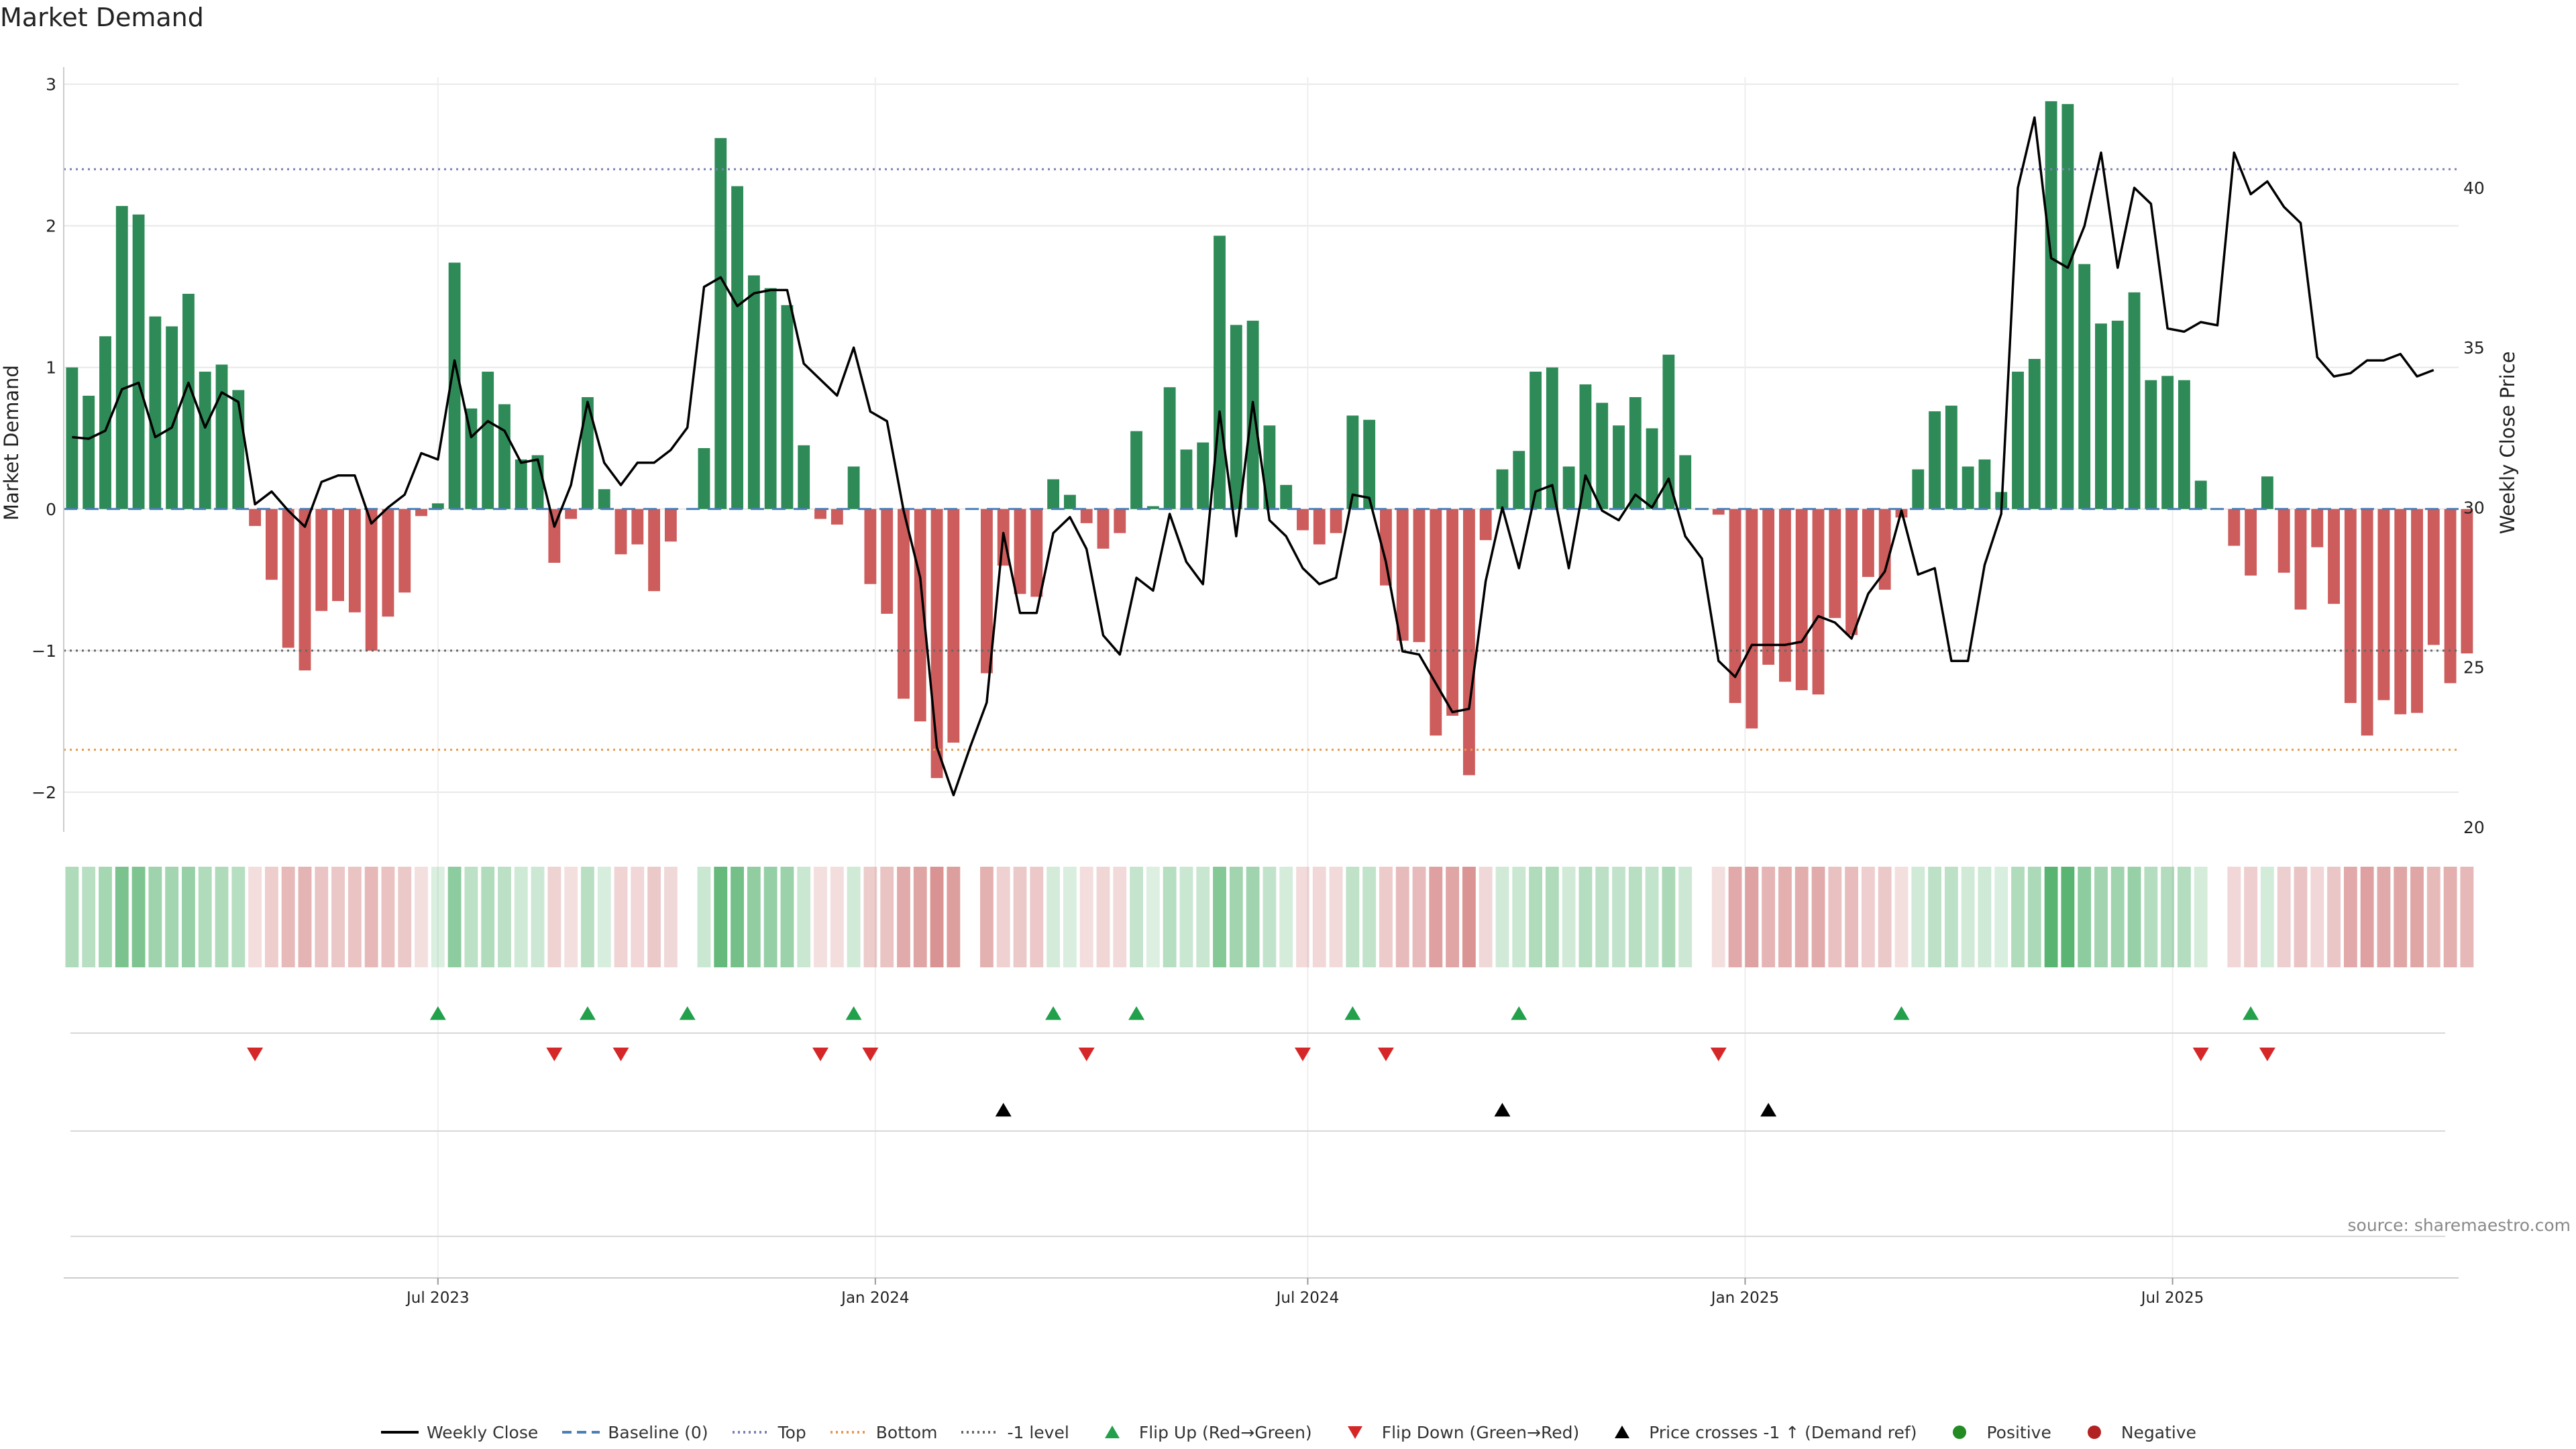  Describe the element at coordinates (2474, 827) in the screenshot. I see `y2-tick-label: 20` at that location.